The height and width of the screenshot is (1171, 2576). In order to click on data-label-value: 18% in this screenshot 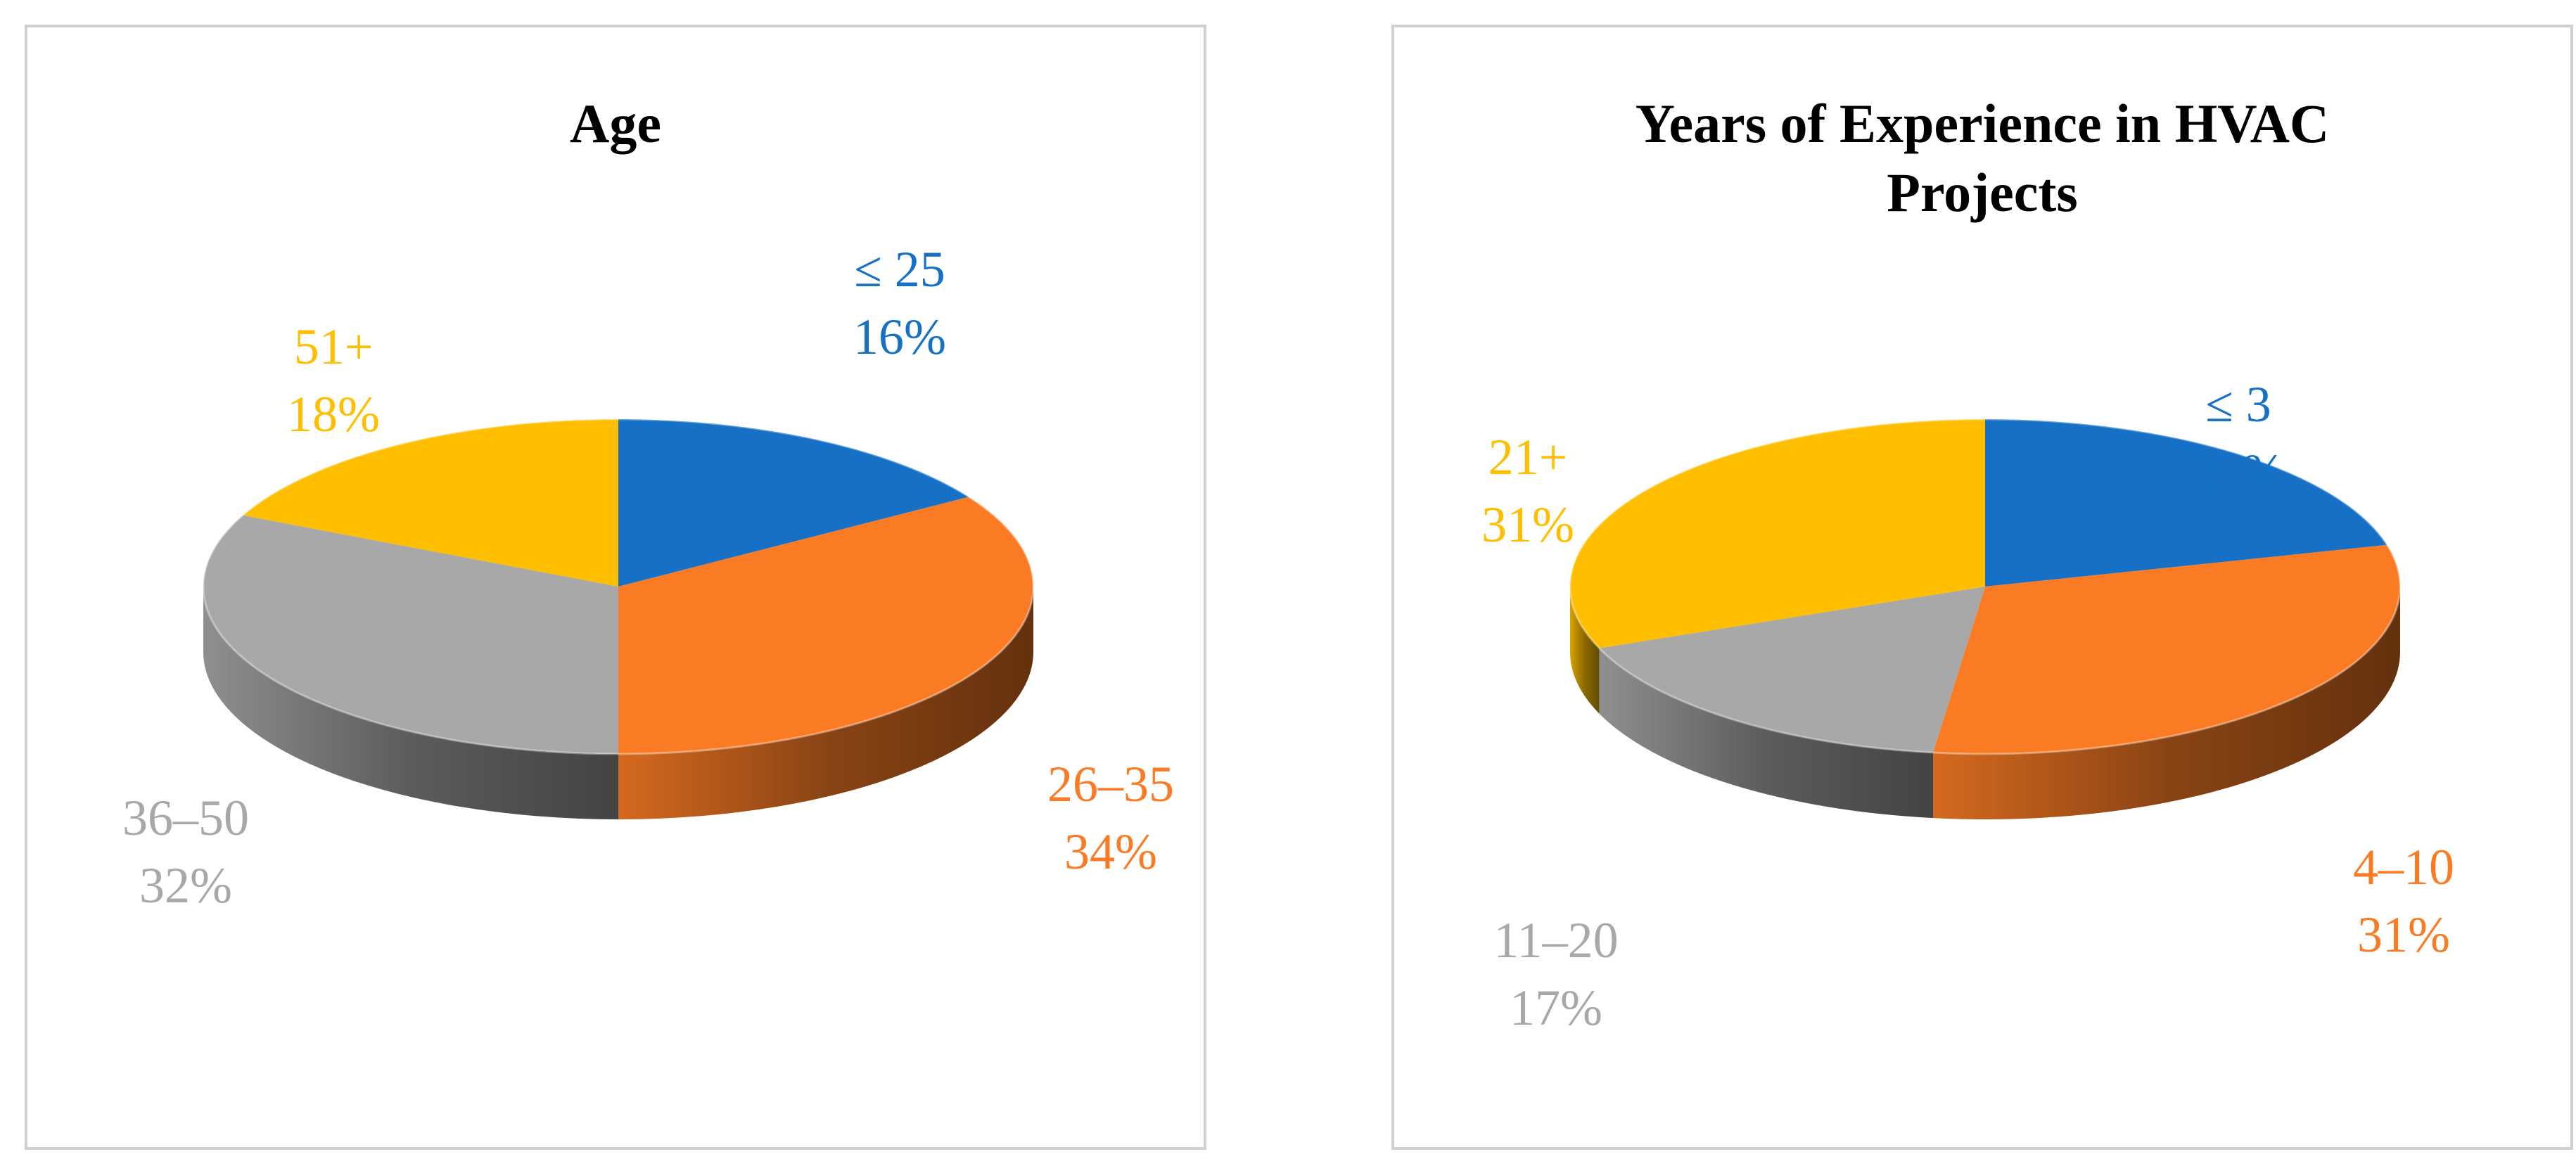, I will do `click(333, 414)`.